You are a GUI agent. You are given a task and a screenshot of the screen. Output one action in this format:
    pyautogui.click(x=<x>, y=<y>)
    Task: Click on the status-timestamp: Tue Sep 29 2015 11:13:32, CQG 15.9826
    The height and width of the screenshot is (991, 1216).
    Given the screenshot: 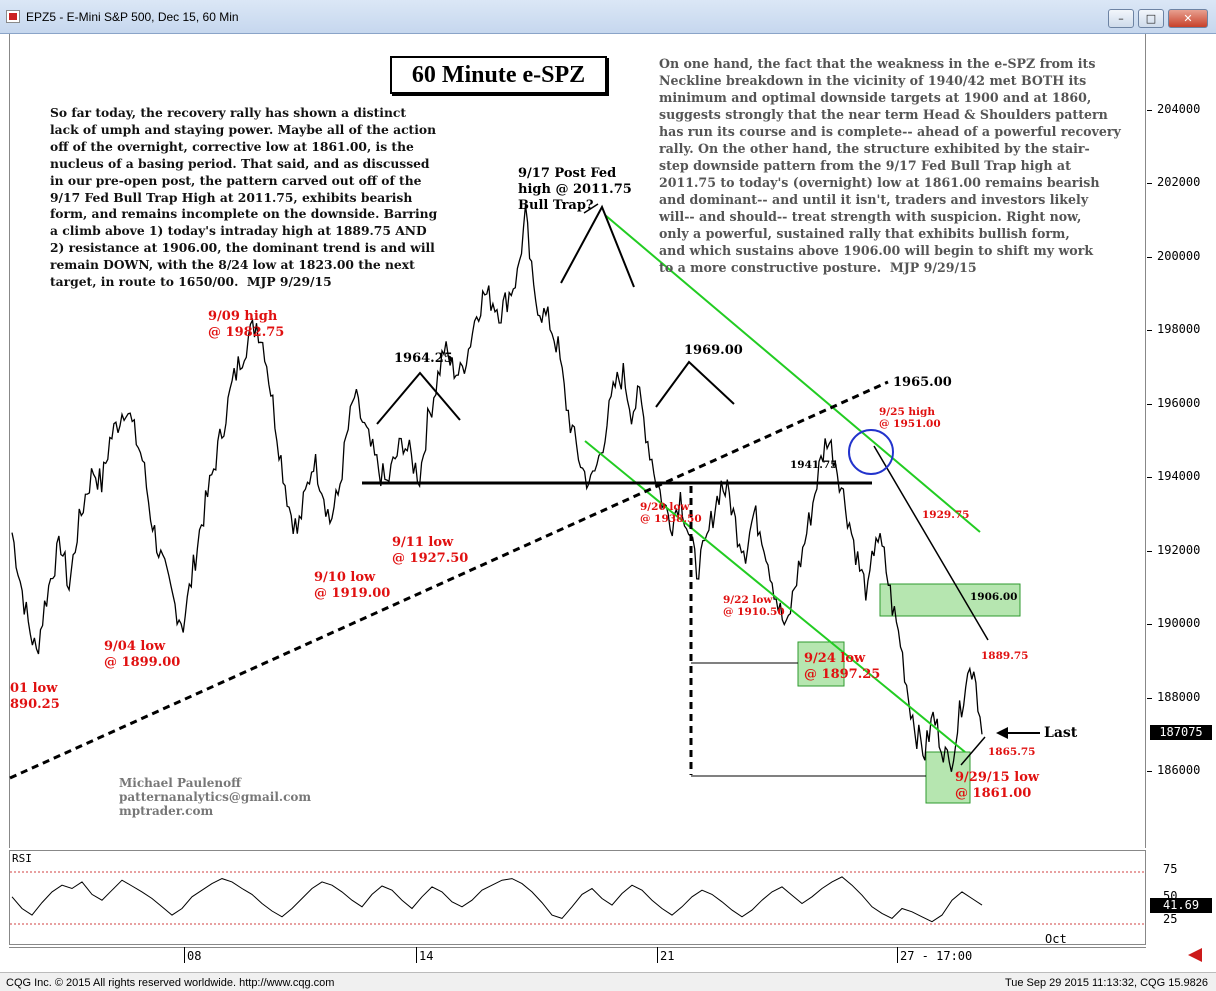 What is the action you would take?
    pyautogui.click(x=1106, y=983)
    